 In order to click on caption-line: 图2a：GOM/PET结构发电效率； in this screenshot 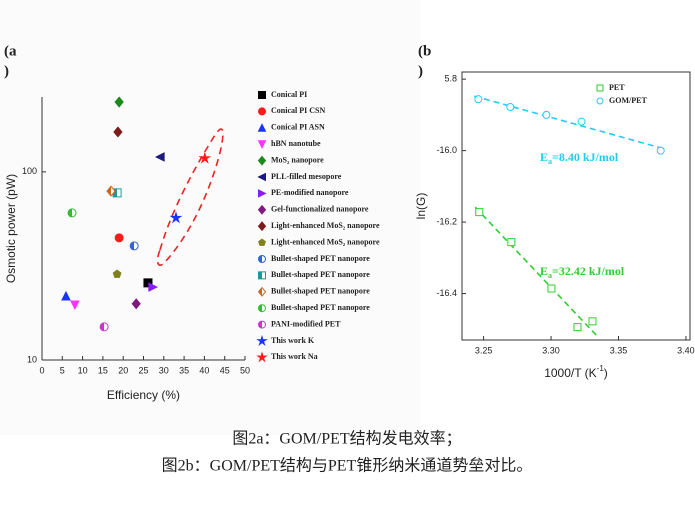, I will do `click(346, 439)`.